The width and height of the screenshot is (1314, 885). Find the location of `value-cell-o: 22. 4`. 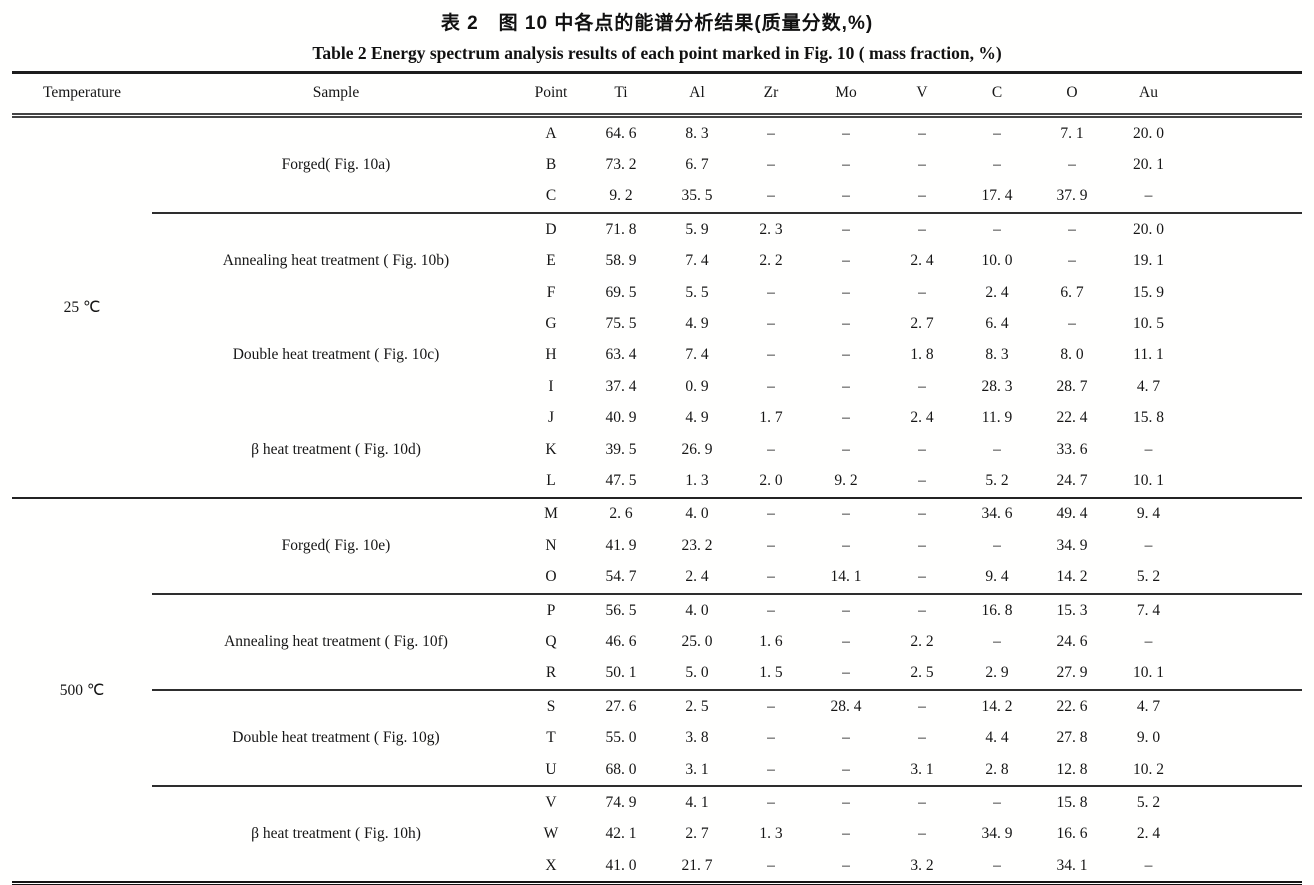

value-cell-o: 22. 4 is located at coordinates (1072, 418).